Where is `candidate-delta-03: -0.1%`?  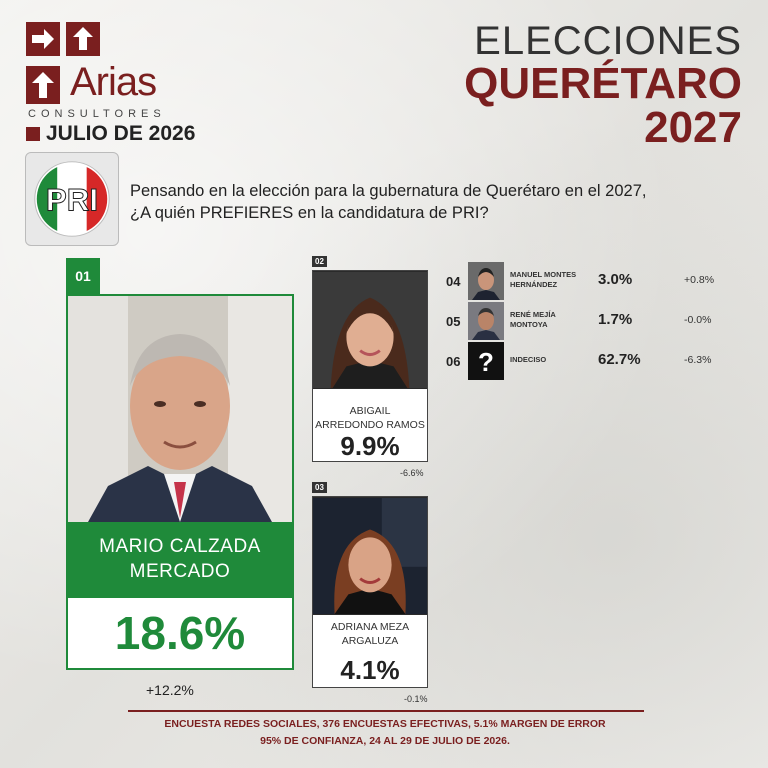
candidate-delta-03: -0.1% is located at coordinates (416, 699).